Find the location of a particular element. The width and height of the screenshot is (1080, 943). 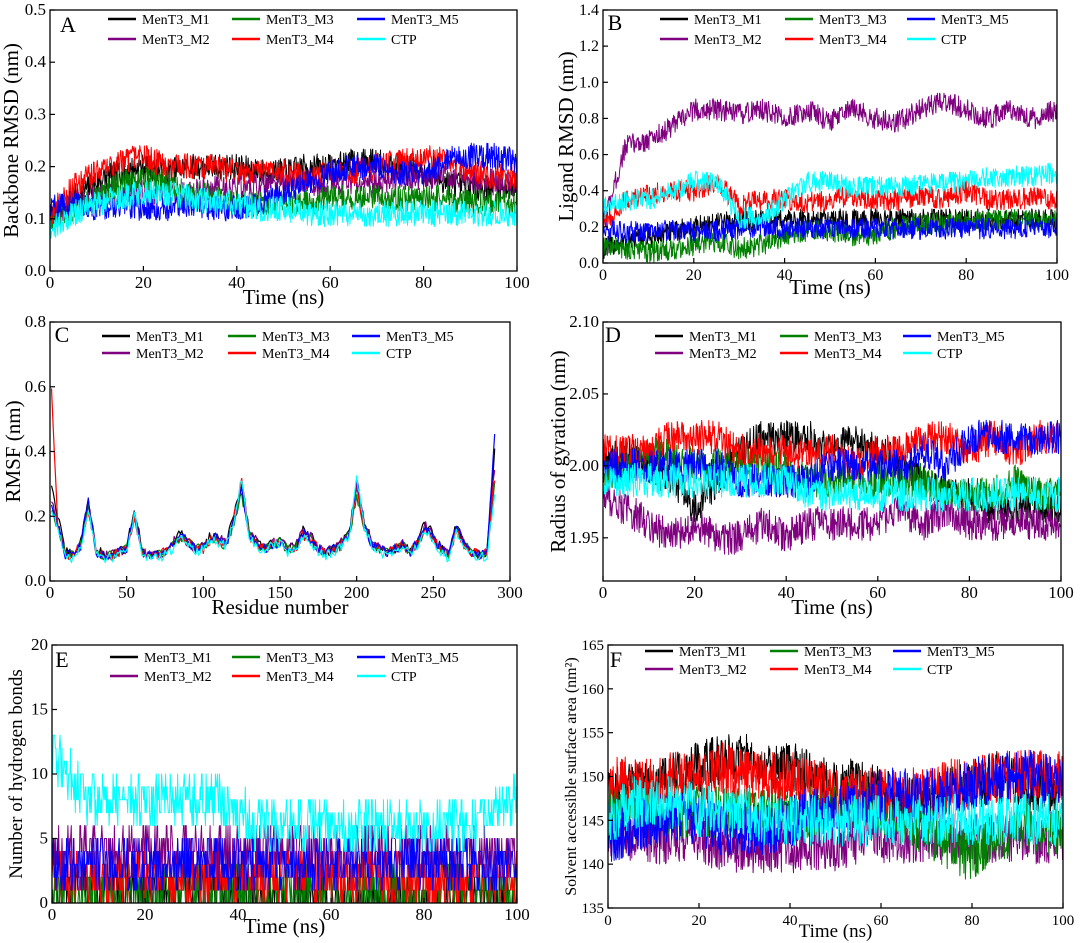

x-tick-label: 200 is located at coordinates (357, 592).